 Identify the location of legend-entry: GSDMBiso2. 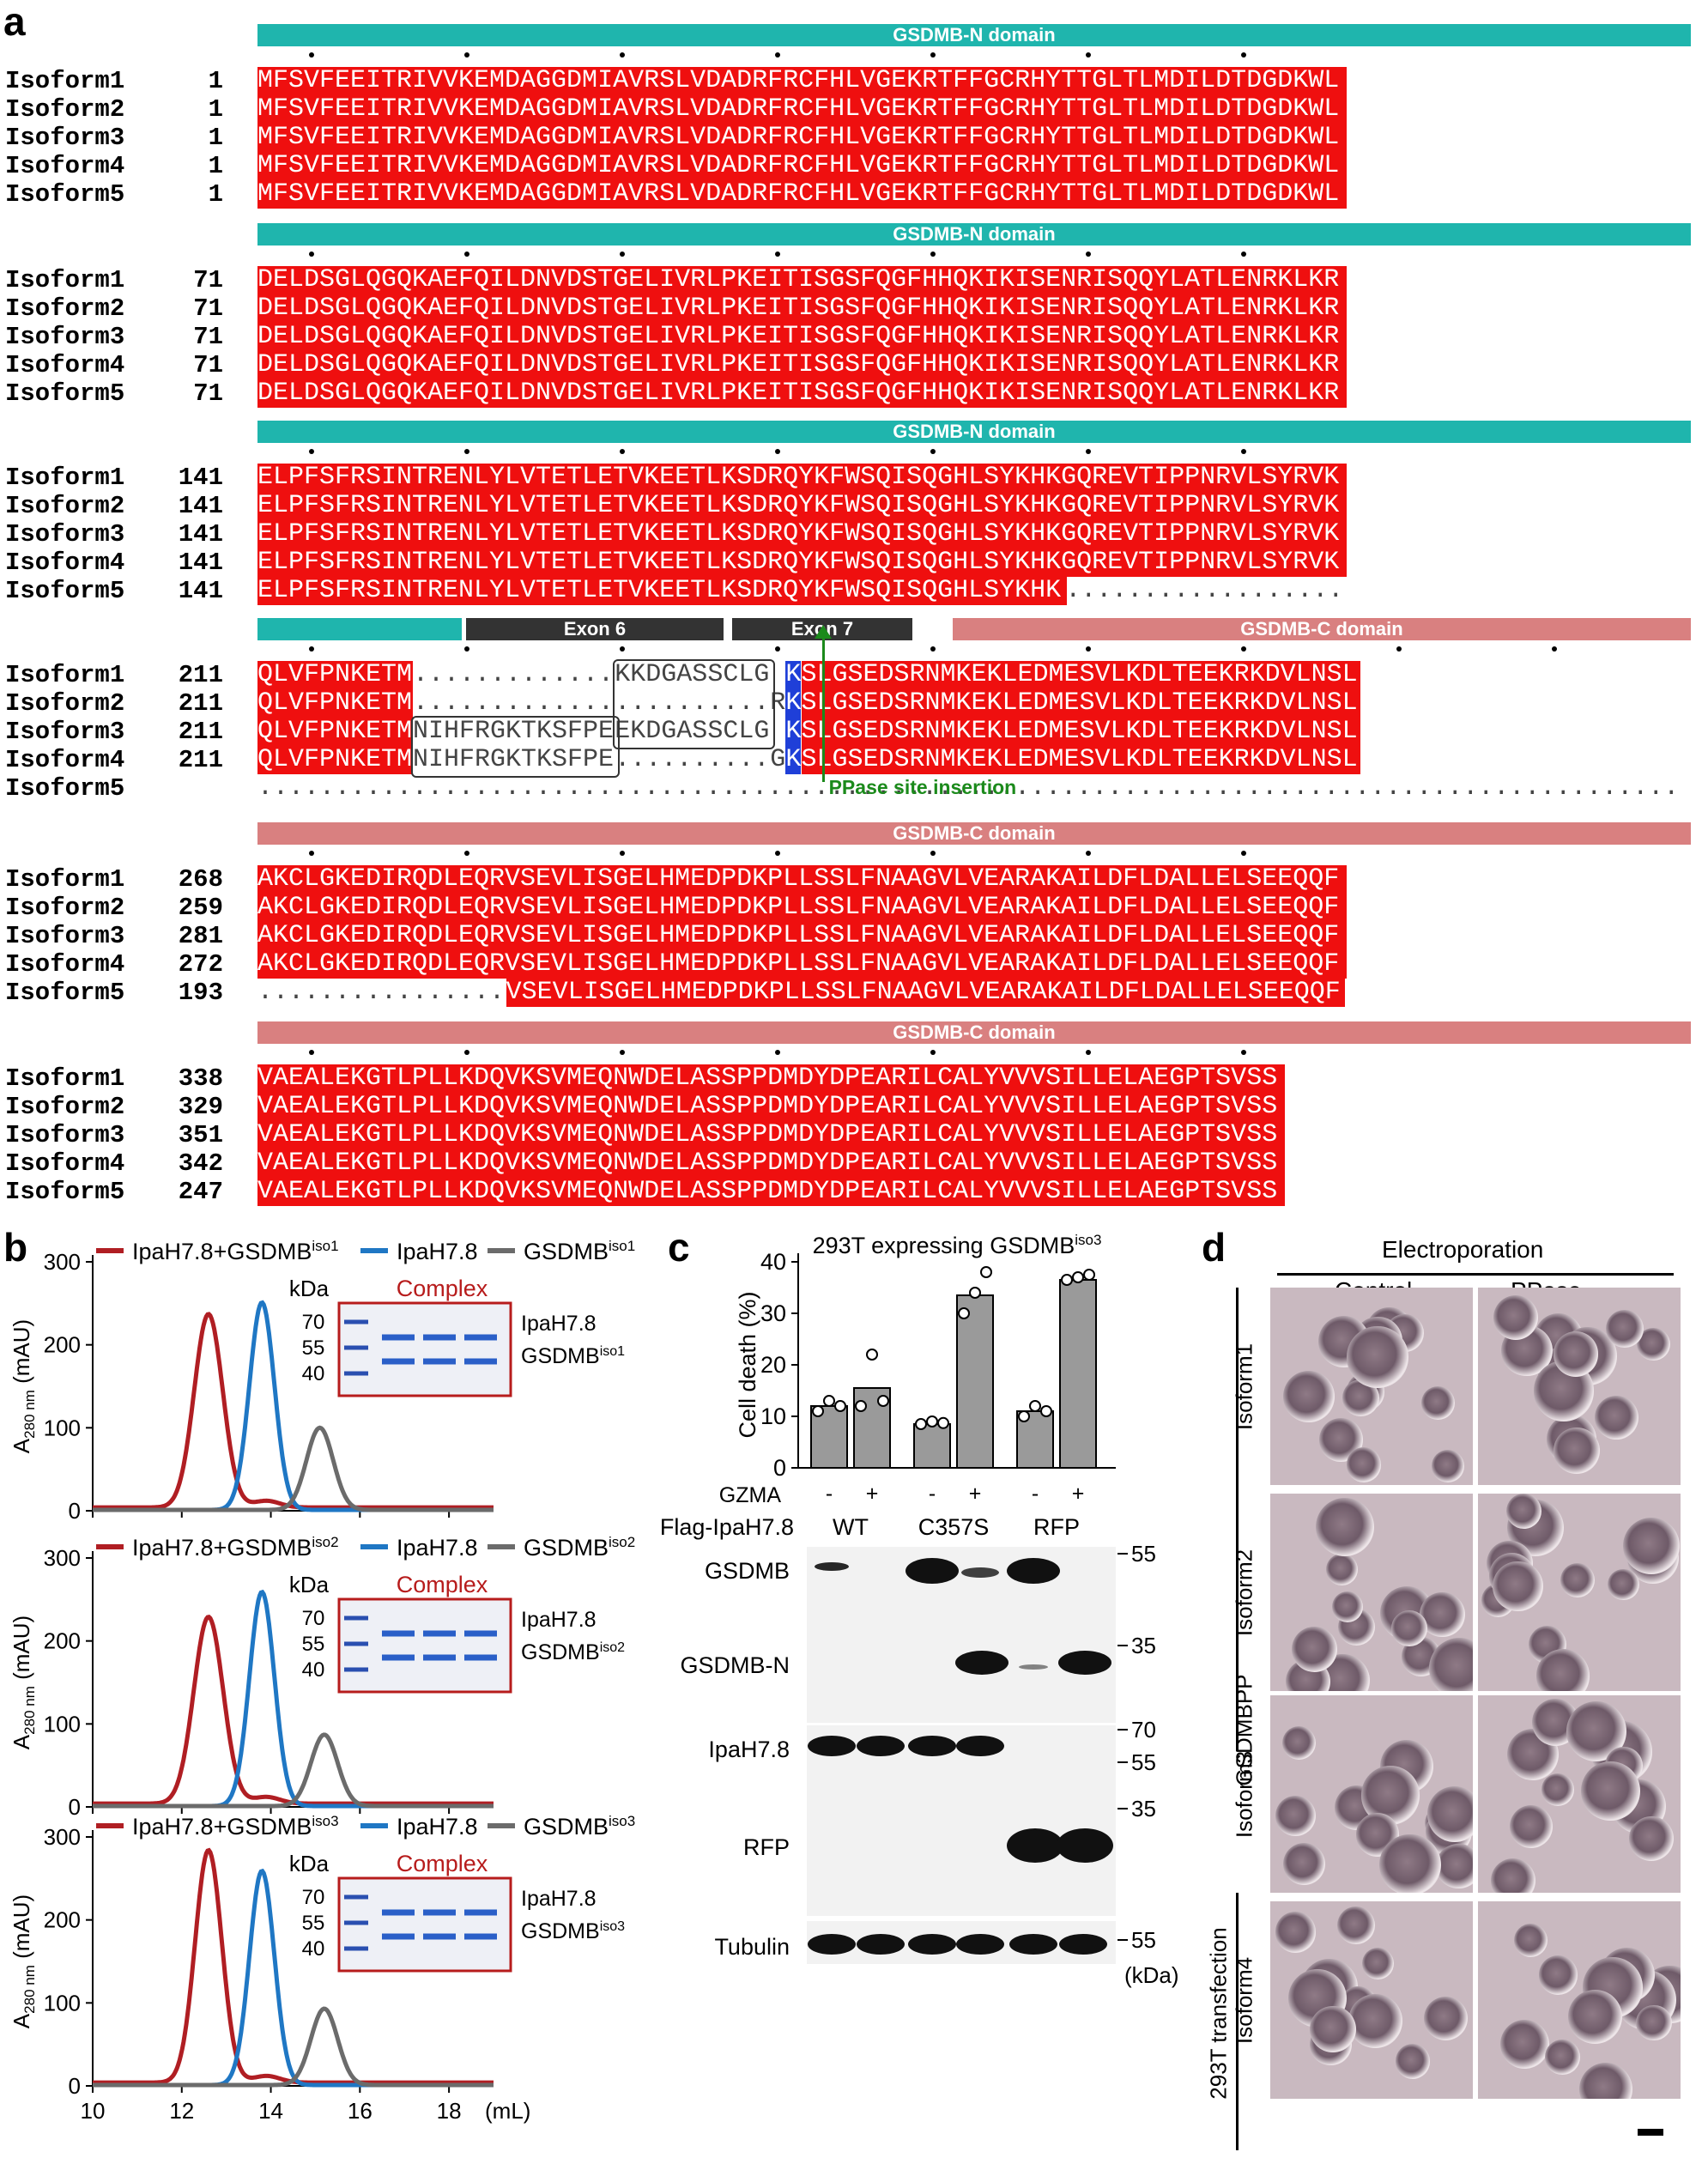
(579, 1548).